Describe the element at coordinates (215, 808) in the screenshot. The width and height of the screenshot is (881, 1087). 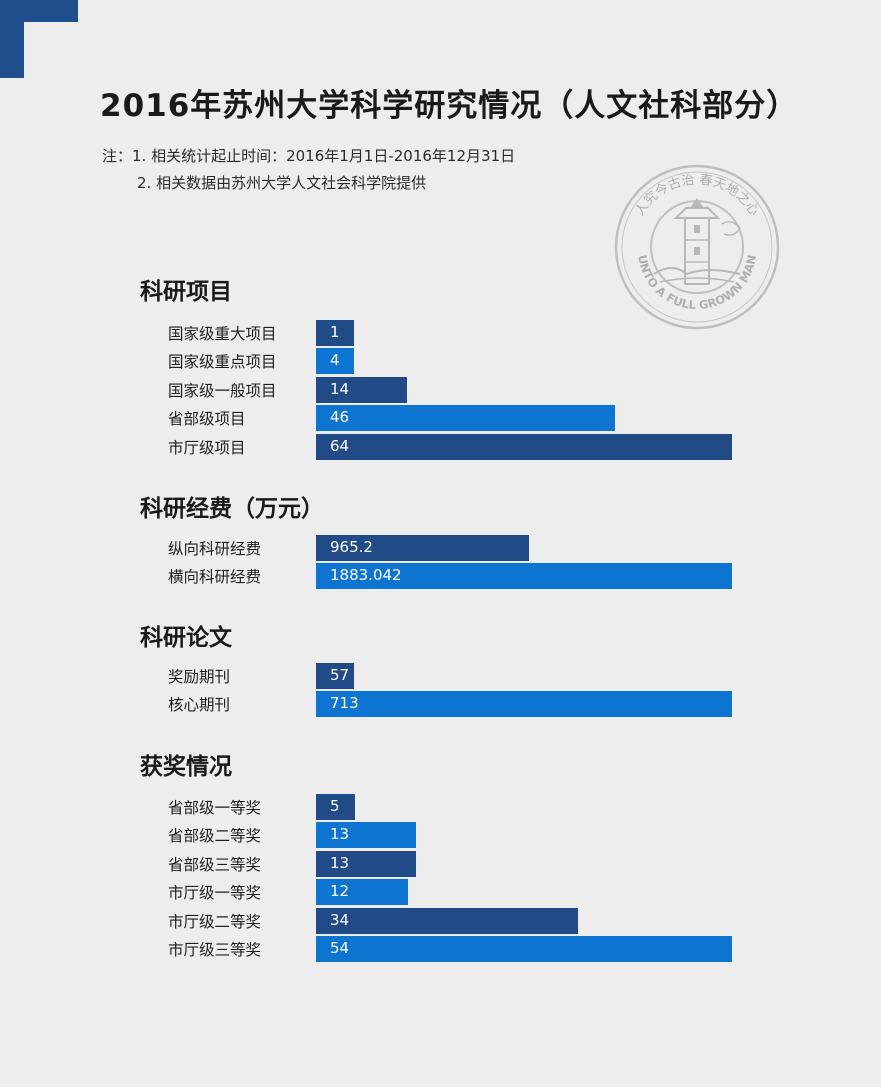
I see `category-label: 省部级一等奖` at that location.